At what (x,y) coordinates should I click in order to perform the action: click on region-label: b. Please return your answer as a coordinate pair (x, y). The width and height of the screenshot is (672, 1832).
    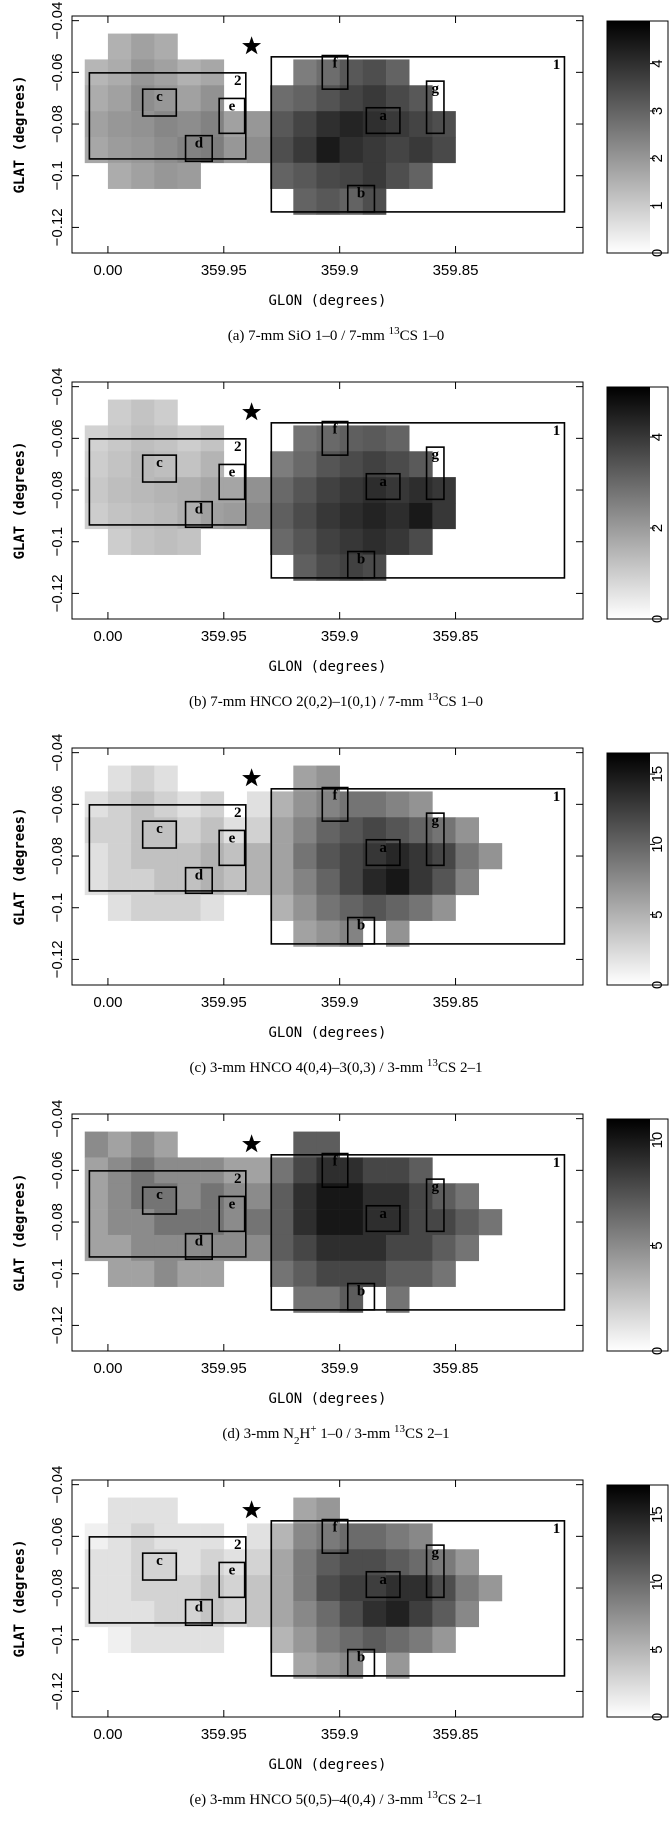
    Looking at the image, I should click on (361, 560).